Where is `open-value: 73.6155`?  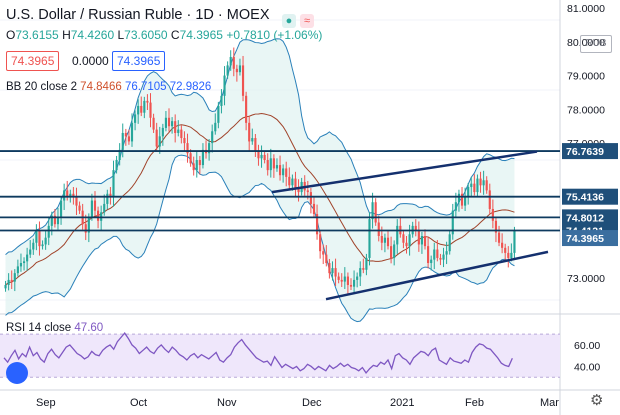
open-value: 73.6155 is located at coordinates (37, 35).